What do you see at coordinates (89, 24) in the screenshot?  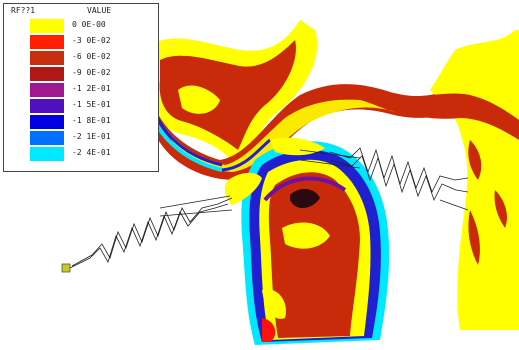 I see `legend-value: 0 0E-00` at bounding box center [89, 24].